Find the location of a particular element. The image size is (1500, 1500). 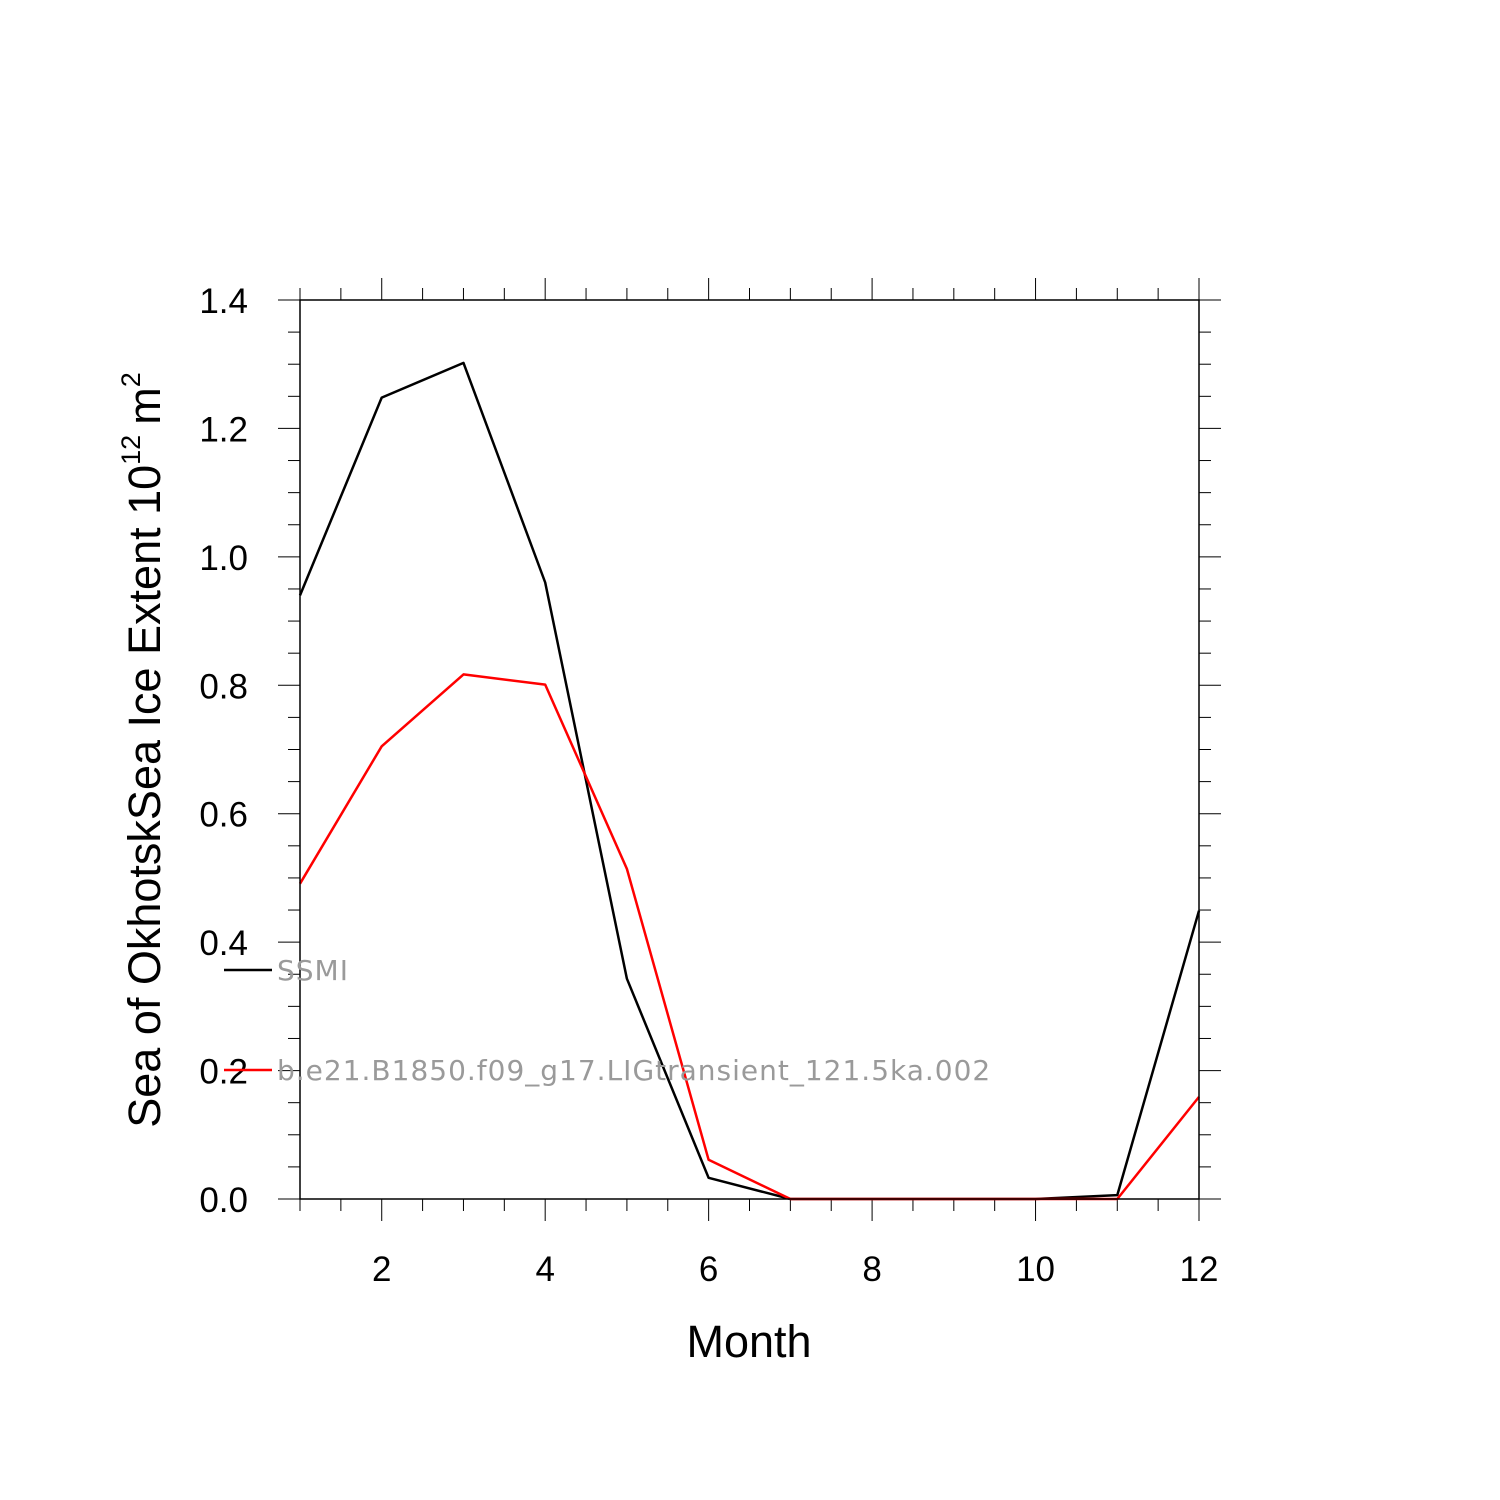

y-tick-label: 0.8 is located at coordinates (223, 686).